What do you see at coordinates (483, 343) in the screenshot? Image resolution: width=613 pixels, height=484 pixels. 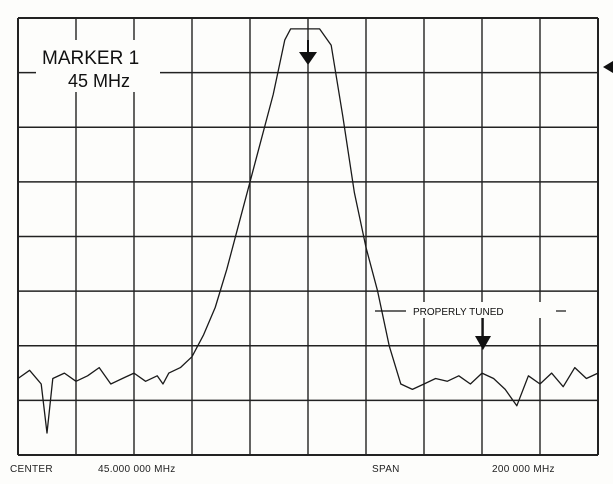 I see `tuned-arrow-icon` at bounding box center [483, 343].